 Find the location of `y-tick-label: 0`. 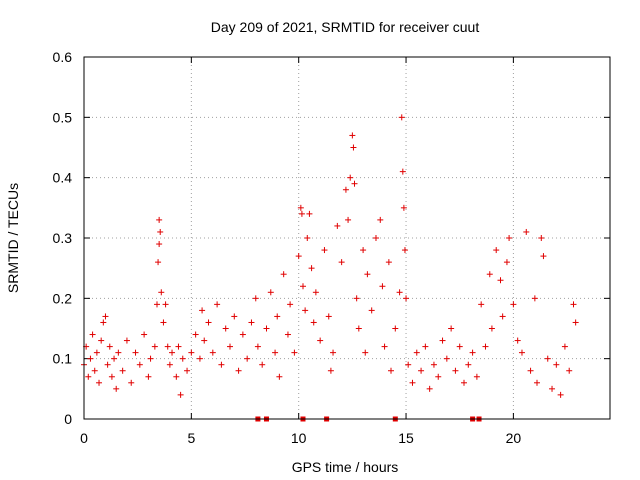

y-tick-label: 0 is located at coordinates (68, 419).